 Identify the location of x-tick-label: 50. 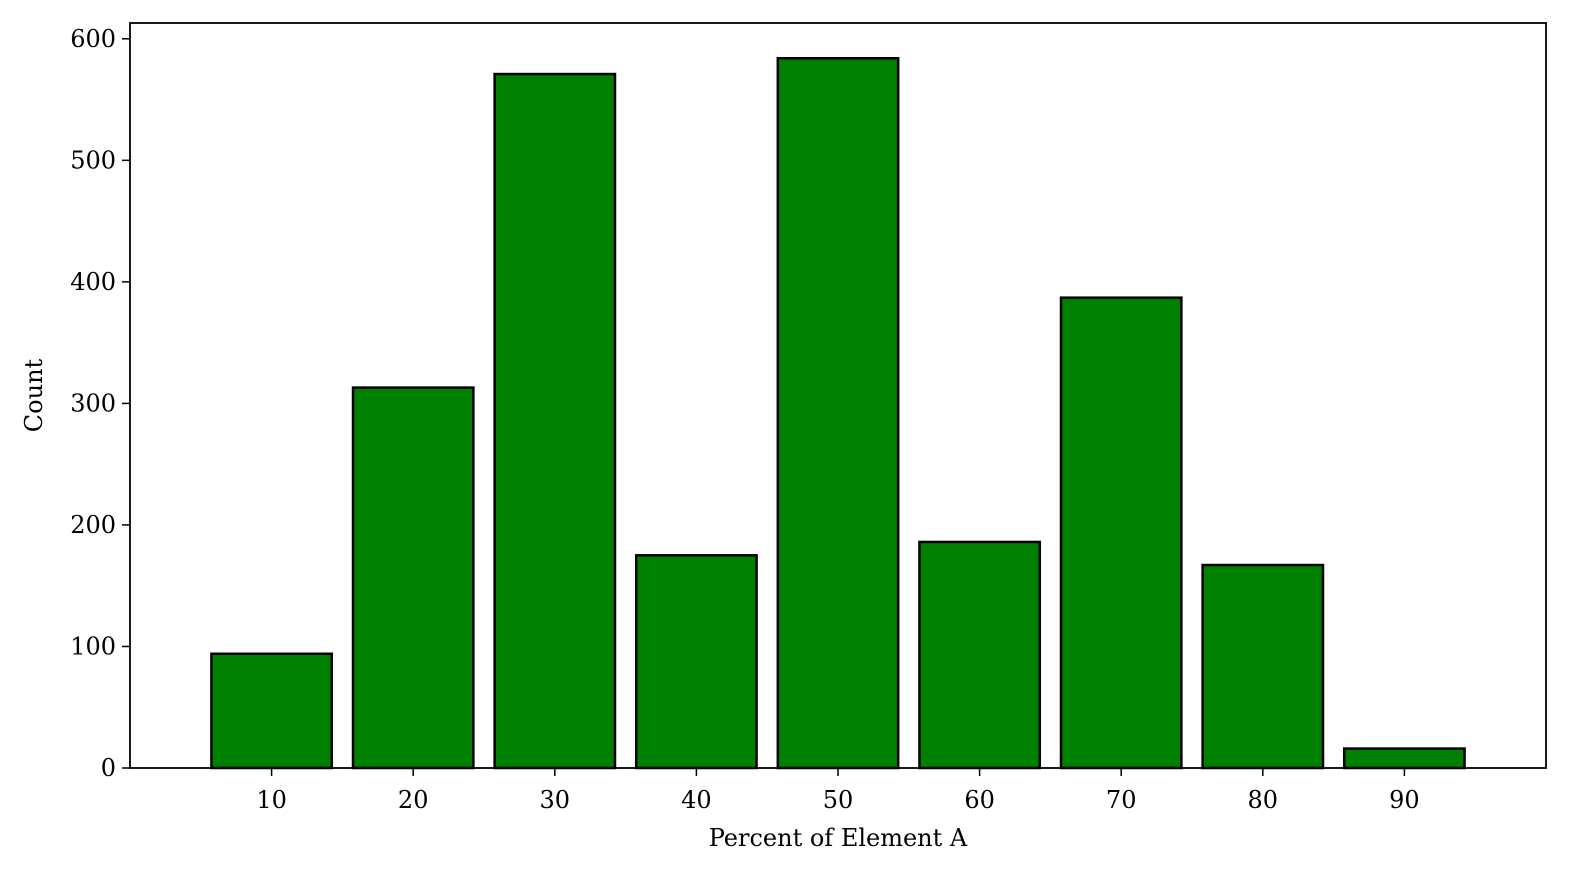
(838, 800).